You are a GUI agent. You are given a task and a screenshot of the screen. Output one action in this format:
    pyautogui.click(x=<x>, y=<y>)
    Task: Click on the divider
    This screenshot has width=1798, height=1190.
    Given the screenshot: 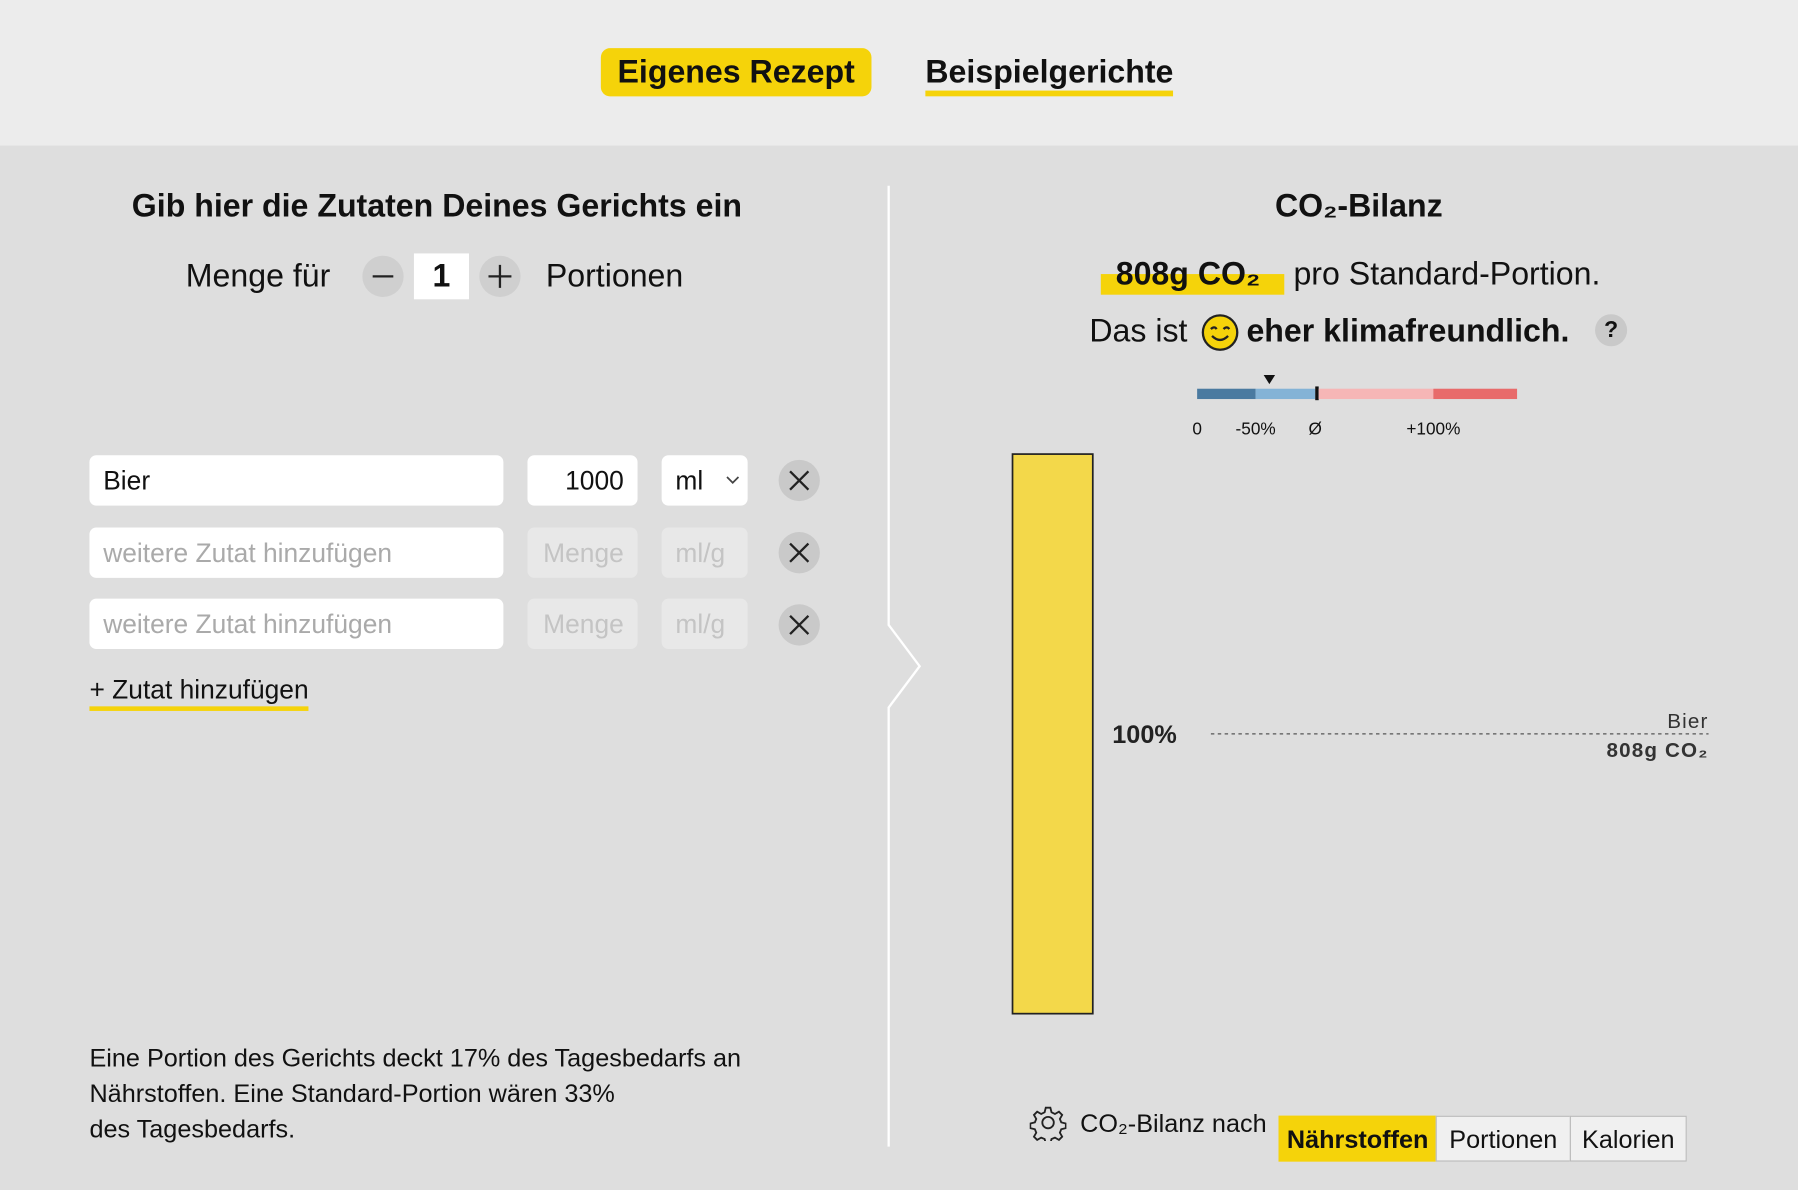 What is the action you would take?
    pyautogui.click(x=904, y=666)
    